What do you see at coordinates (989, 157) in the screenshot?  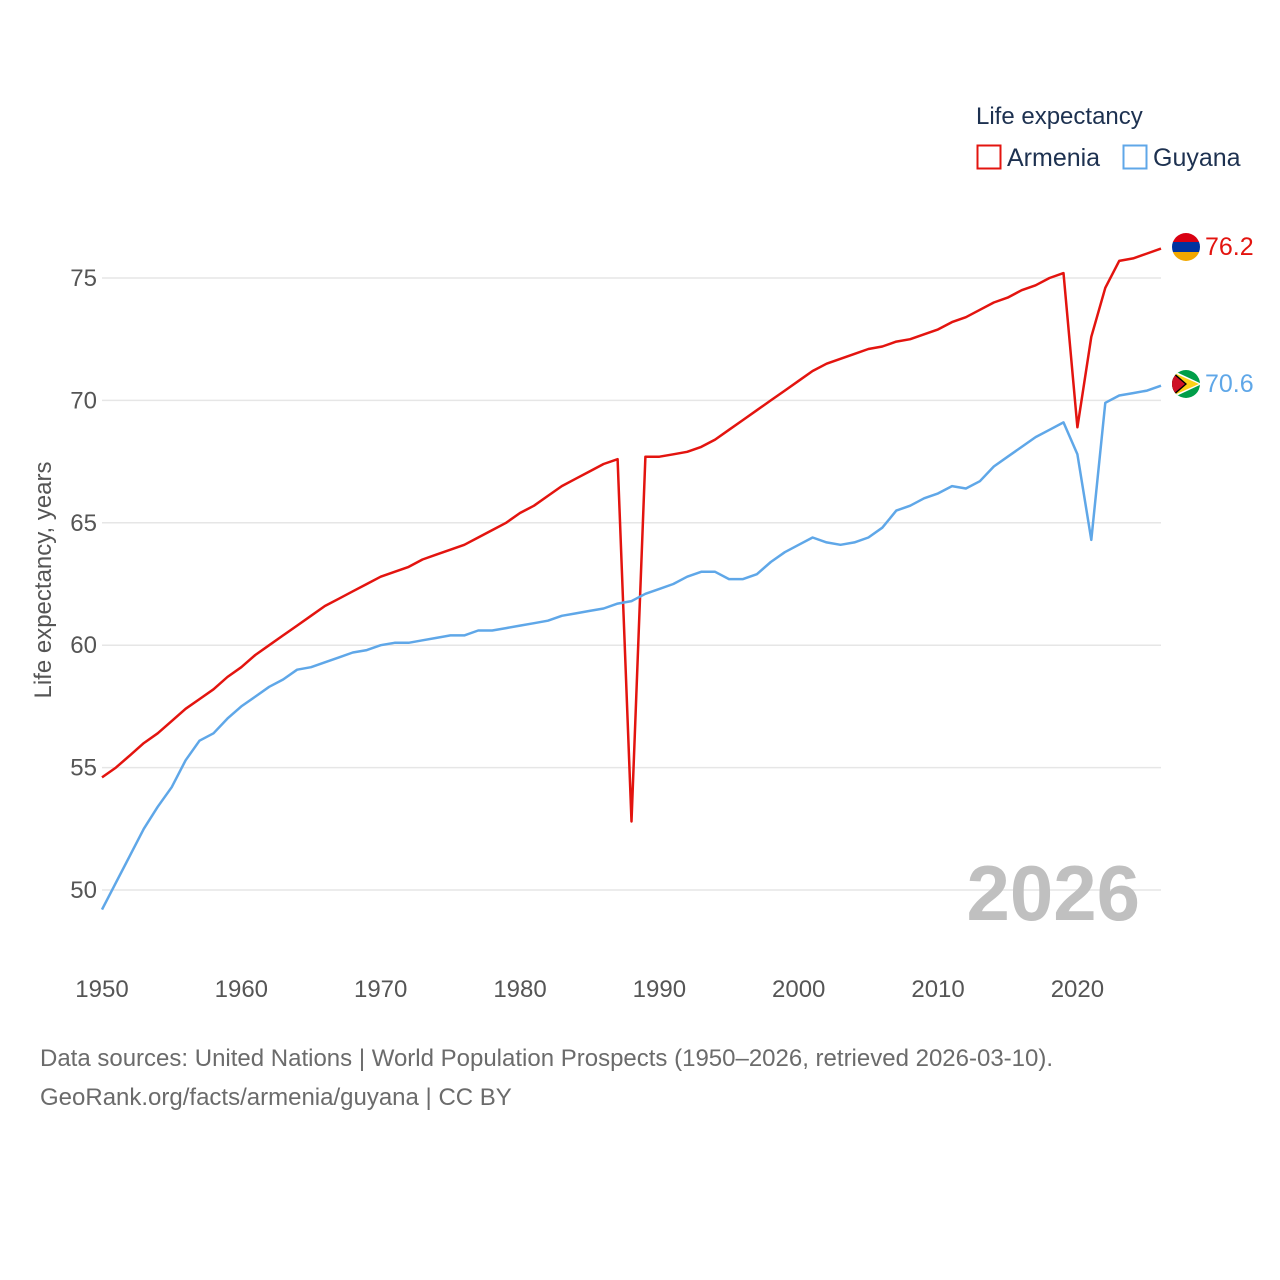 I see `legend-swatch-armenia` at bounding box center [989, 157].